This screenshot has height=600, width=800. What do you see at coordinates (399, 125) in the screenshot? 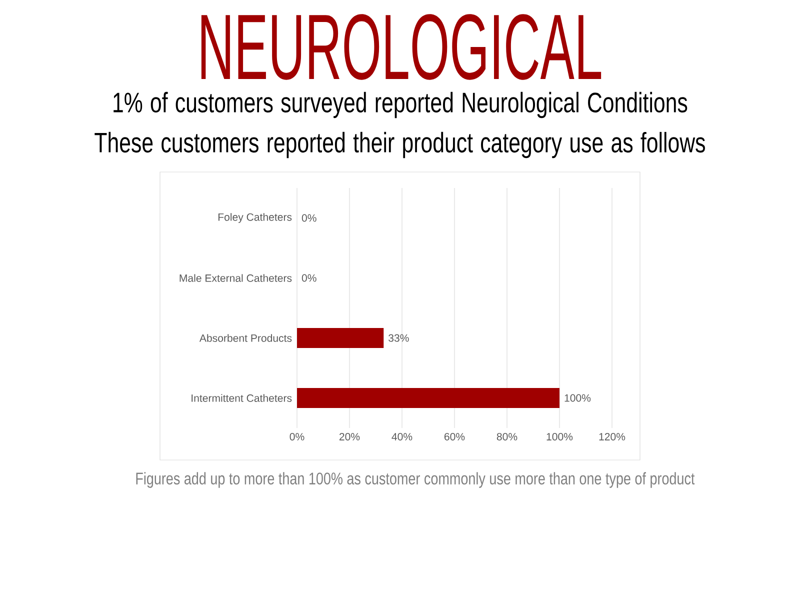
I see `chart-subtitle: 1% of customers surveyed reported Neurological Conditions These customers reported their product category use as follows` at bounding box center [399, 125].